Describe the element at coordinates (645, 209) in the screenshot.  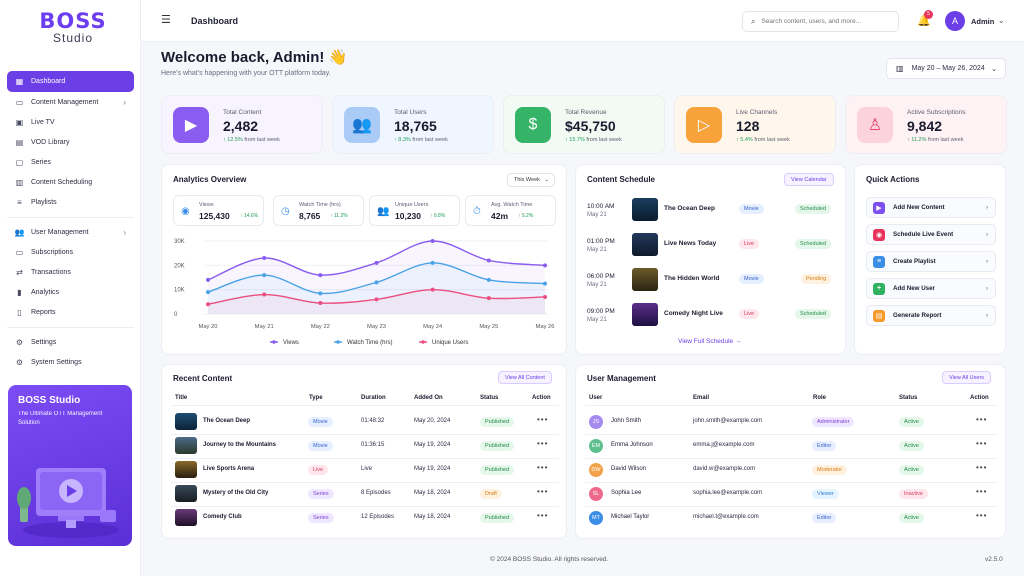
I see `thumbnail-image` at that location.